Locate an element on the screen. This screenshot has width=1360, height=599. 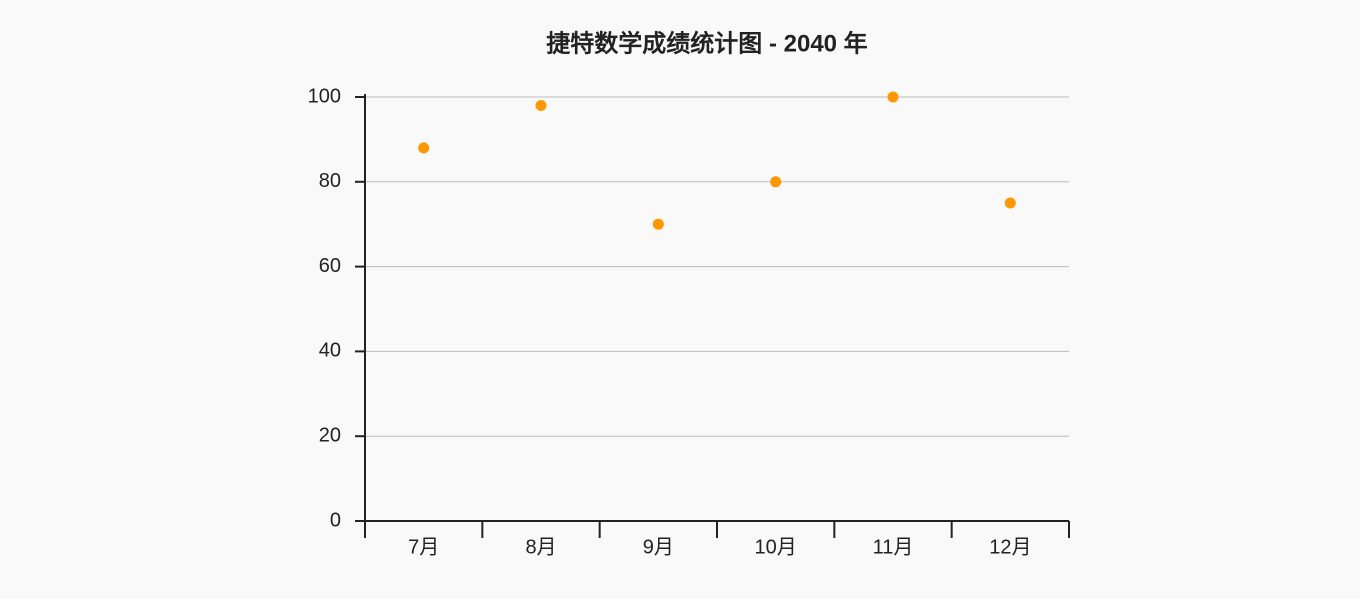
y-tick-label: 0 is located at coordinates (335, 520).